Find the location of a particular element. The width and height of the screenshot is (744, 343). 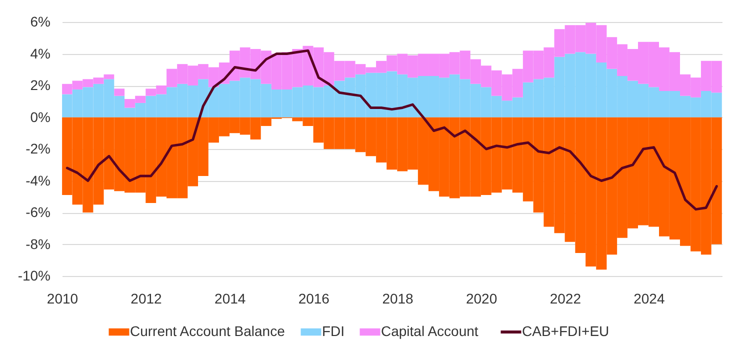

x-tick-label: 2012 is located at coordinates (146, 298).